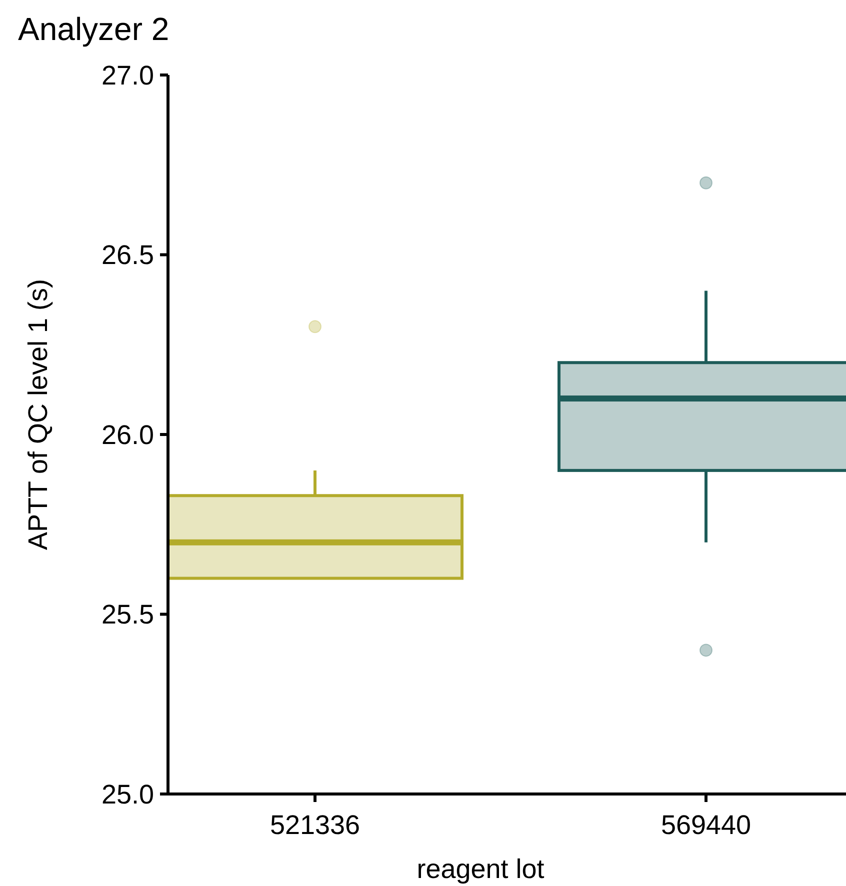 The height and width of the screenshot is (886, 846). Describe the element at coordinates (127, 75) in the screenshot. I see `y-tick-label: 27.0` at that location.